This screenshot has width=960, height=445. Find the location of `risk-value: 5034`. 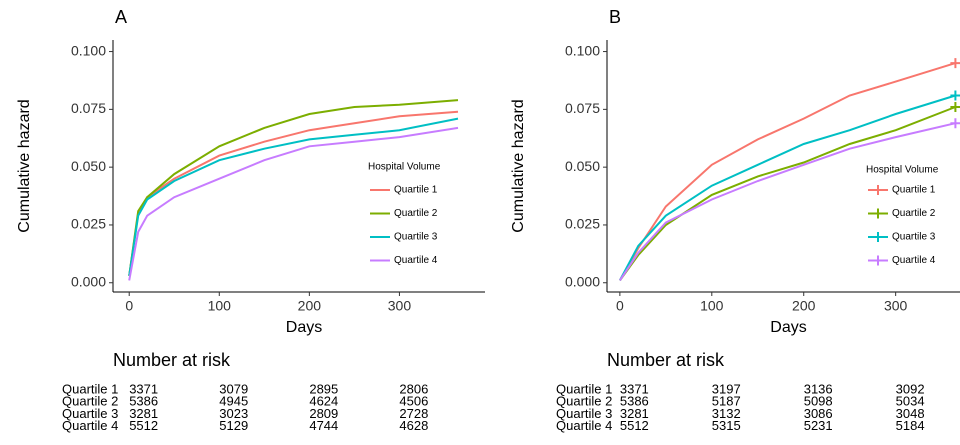

risk-value: 5034 is located at coordinates (910, 401).